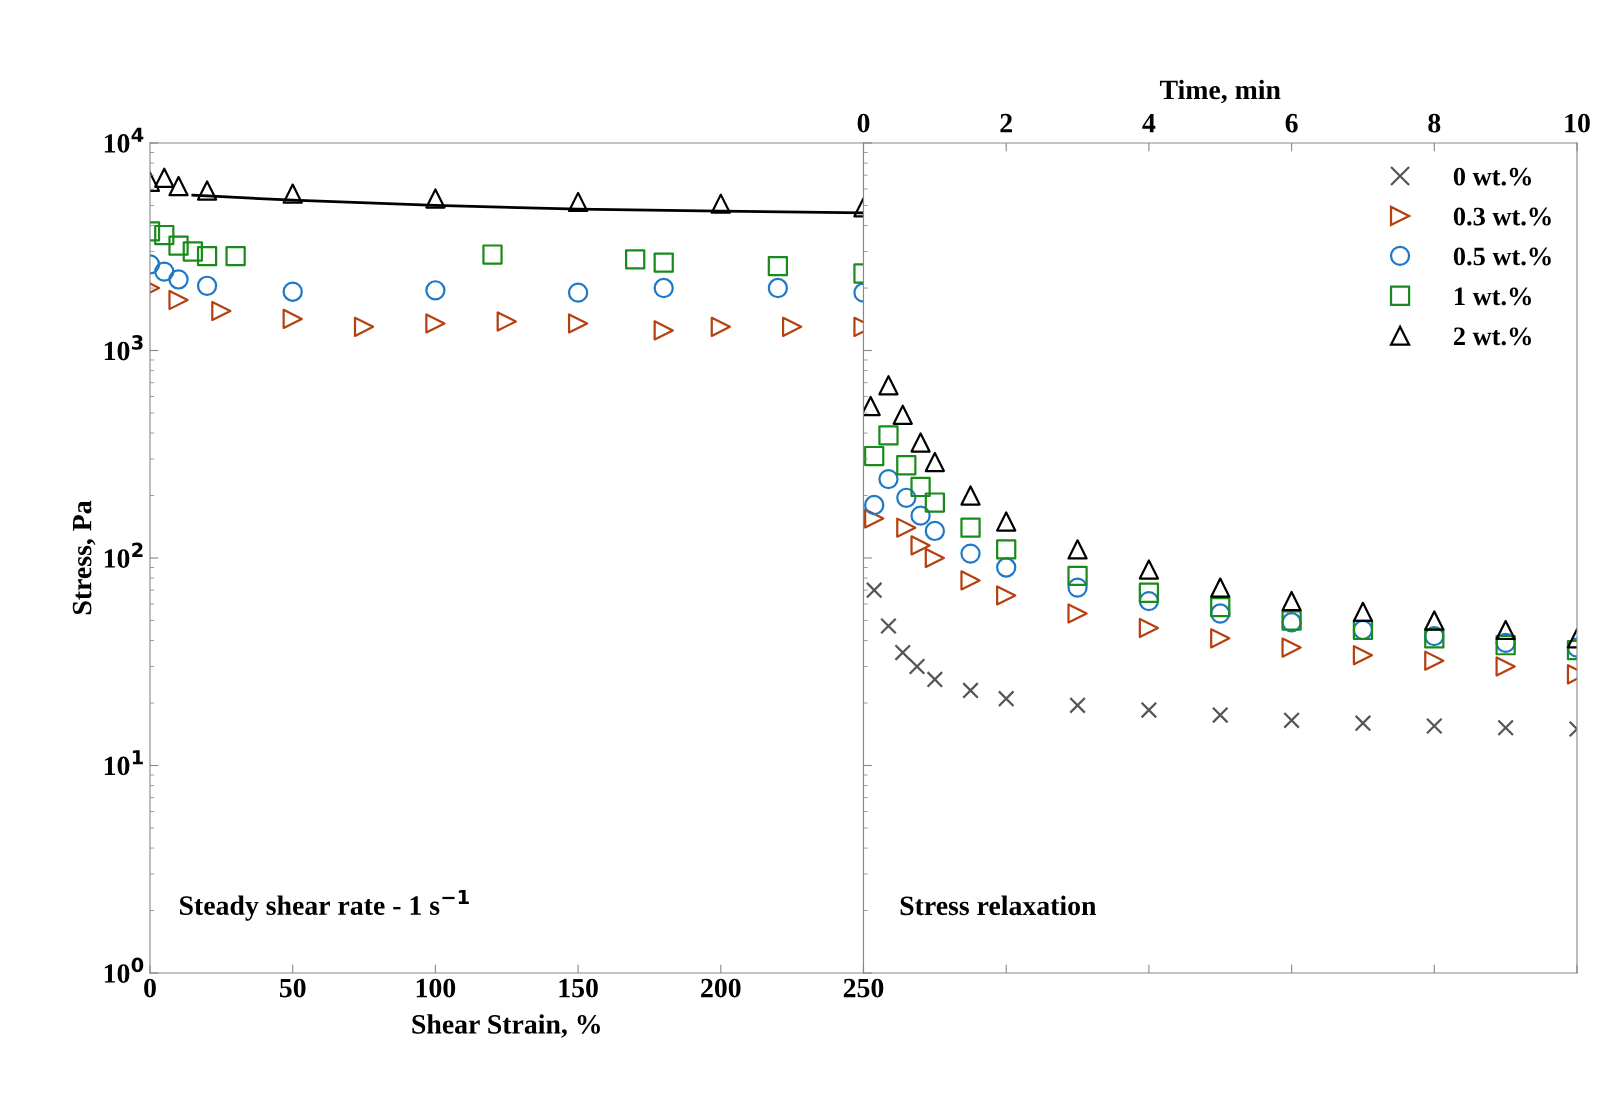 This screenshot has height=1105, width=1606. Describe the element at coordinates (721, 988) in the screenshot. I see `x-tick-label: 200` at that location.